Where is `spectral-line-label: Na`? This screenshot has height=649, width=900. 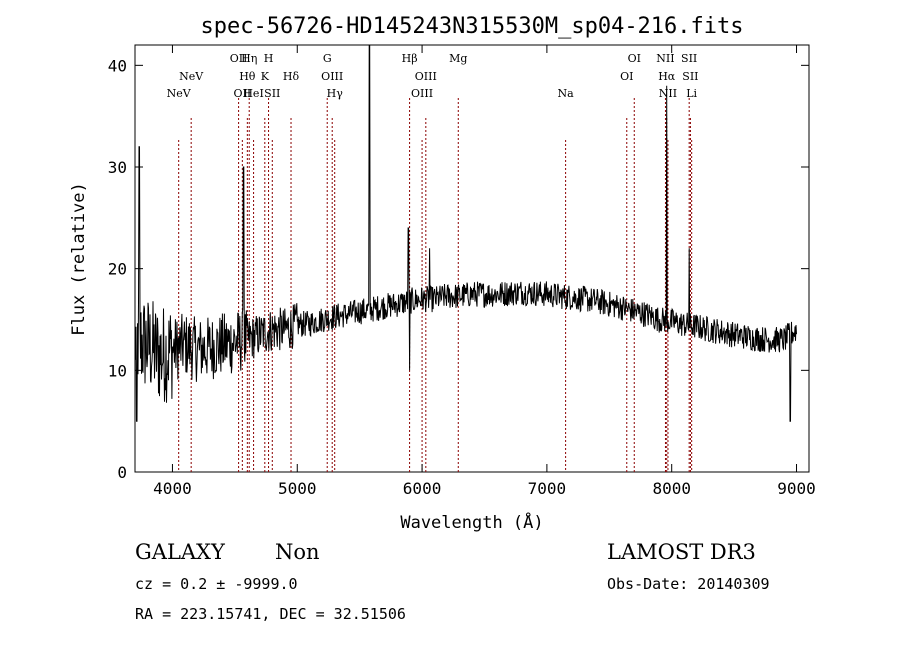
spectral-line-label: Na is located at coordinates (566, 93).